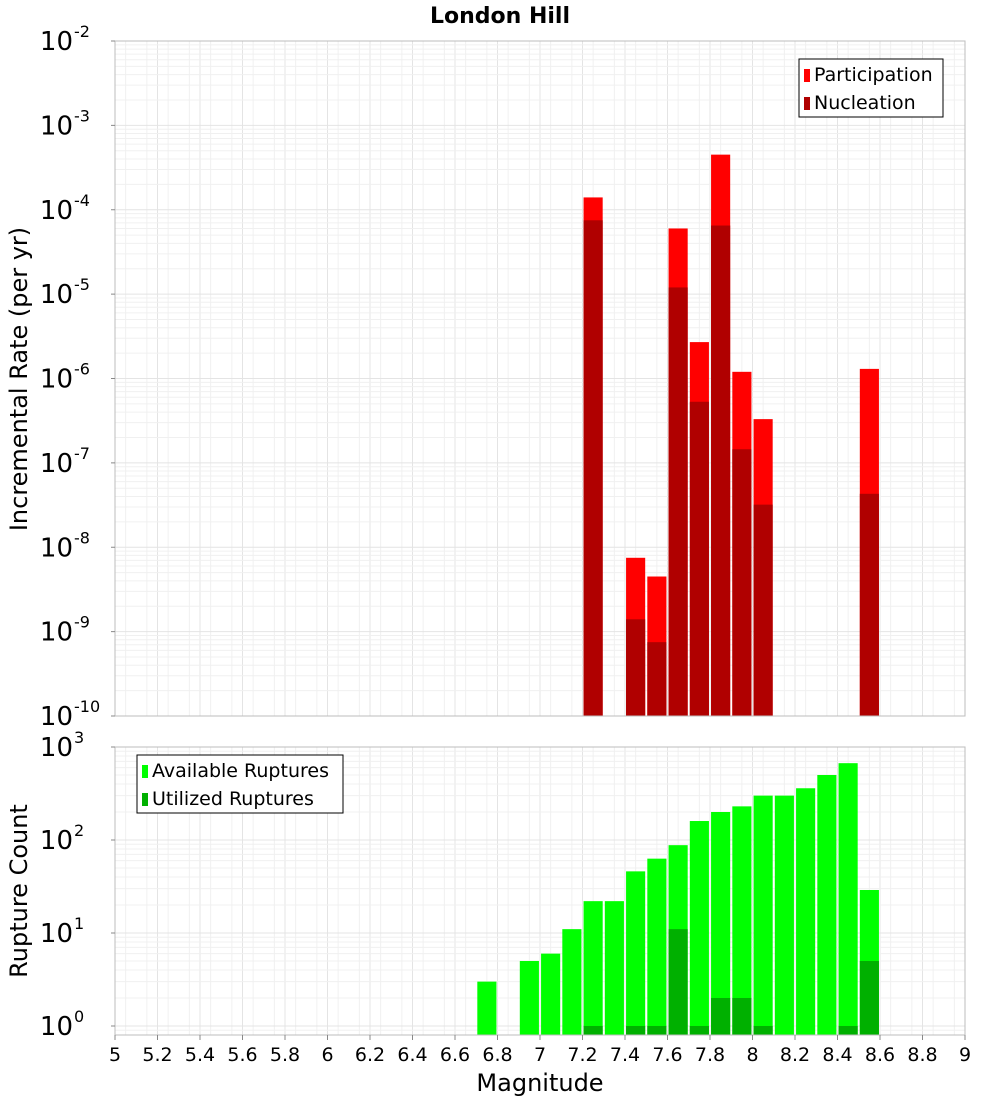 The height and width of the screenshot is (1100, 1000). What do you see at coordinates (865, 103) in the screenshot?
I see `legend-label: Nucleation` at bounding box center [865, 103].